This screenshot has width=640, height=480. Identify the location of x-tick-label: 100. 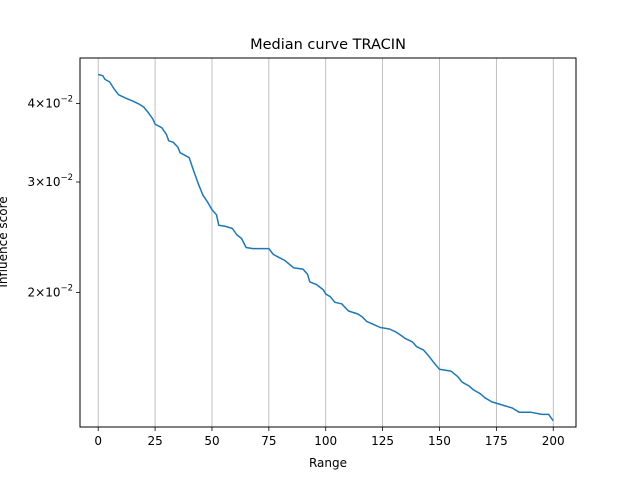
(325, 441).